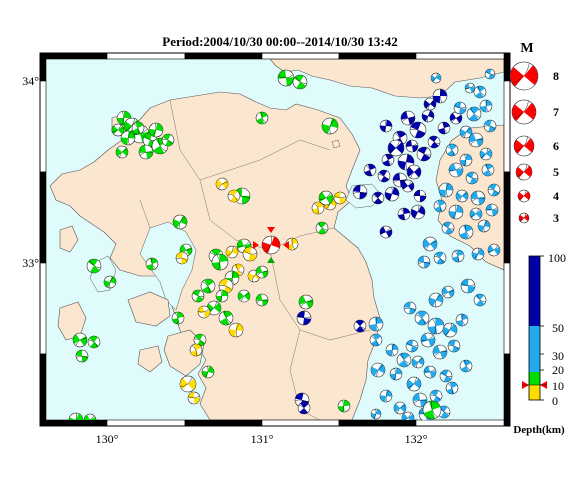  I want to click on latest-event-mechanism, so click(271, 245).